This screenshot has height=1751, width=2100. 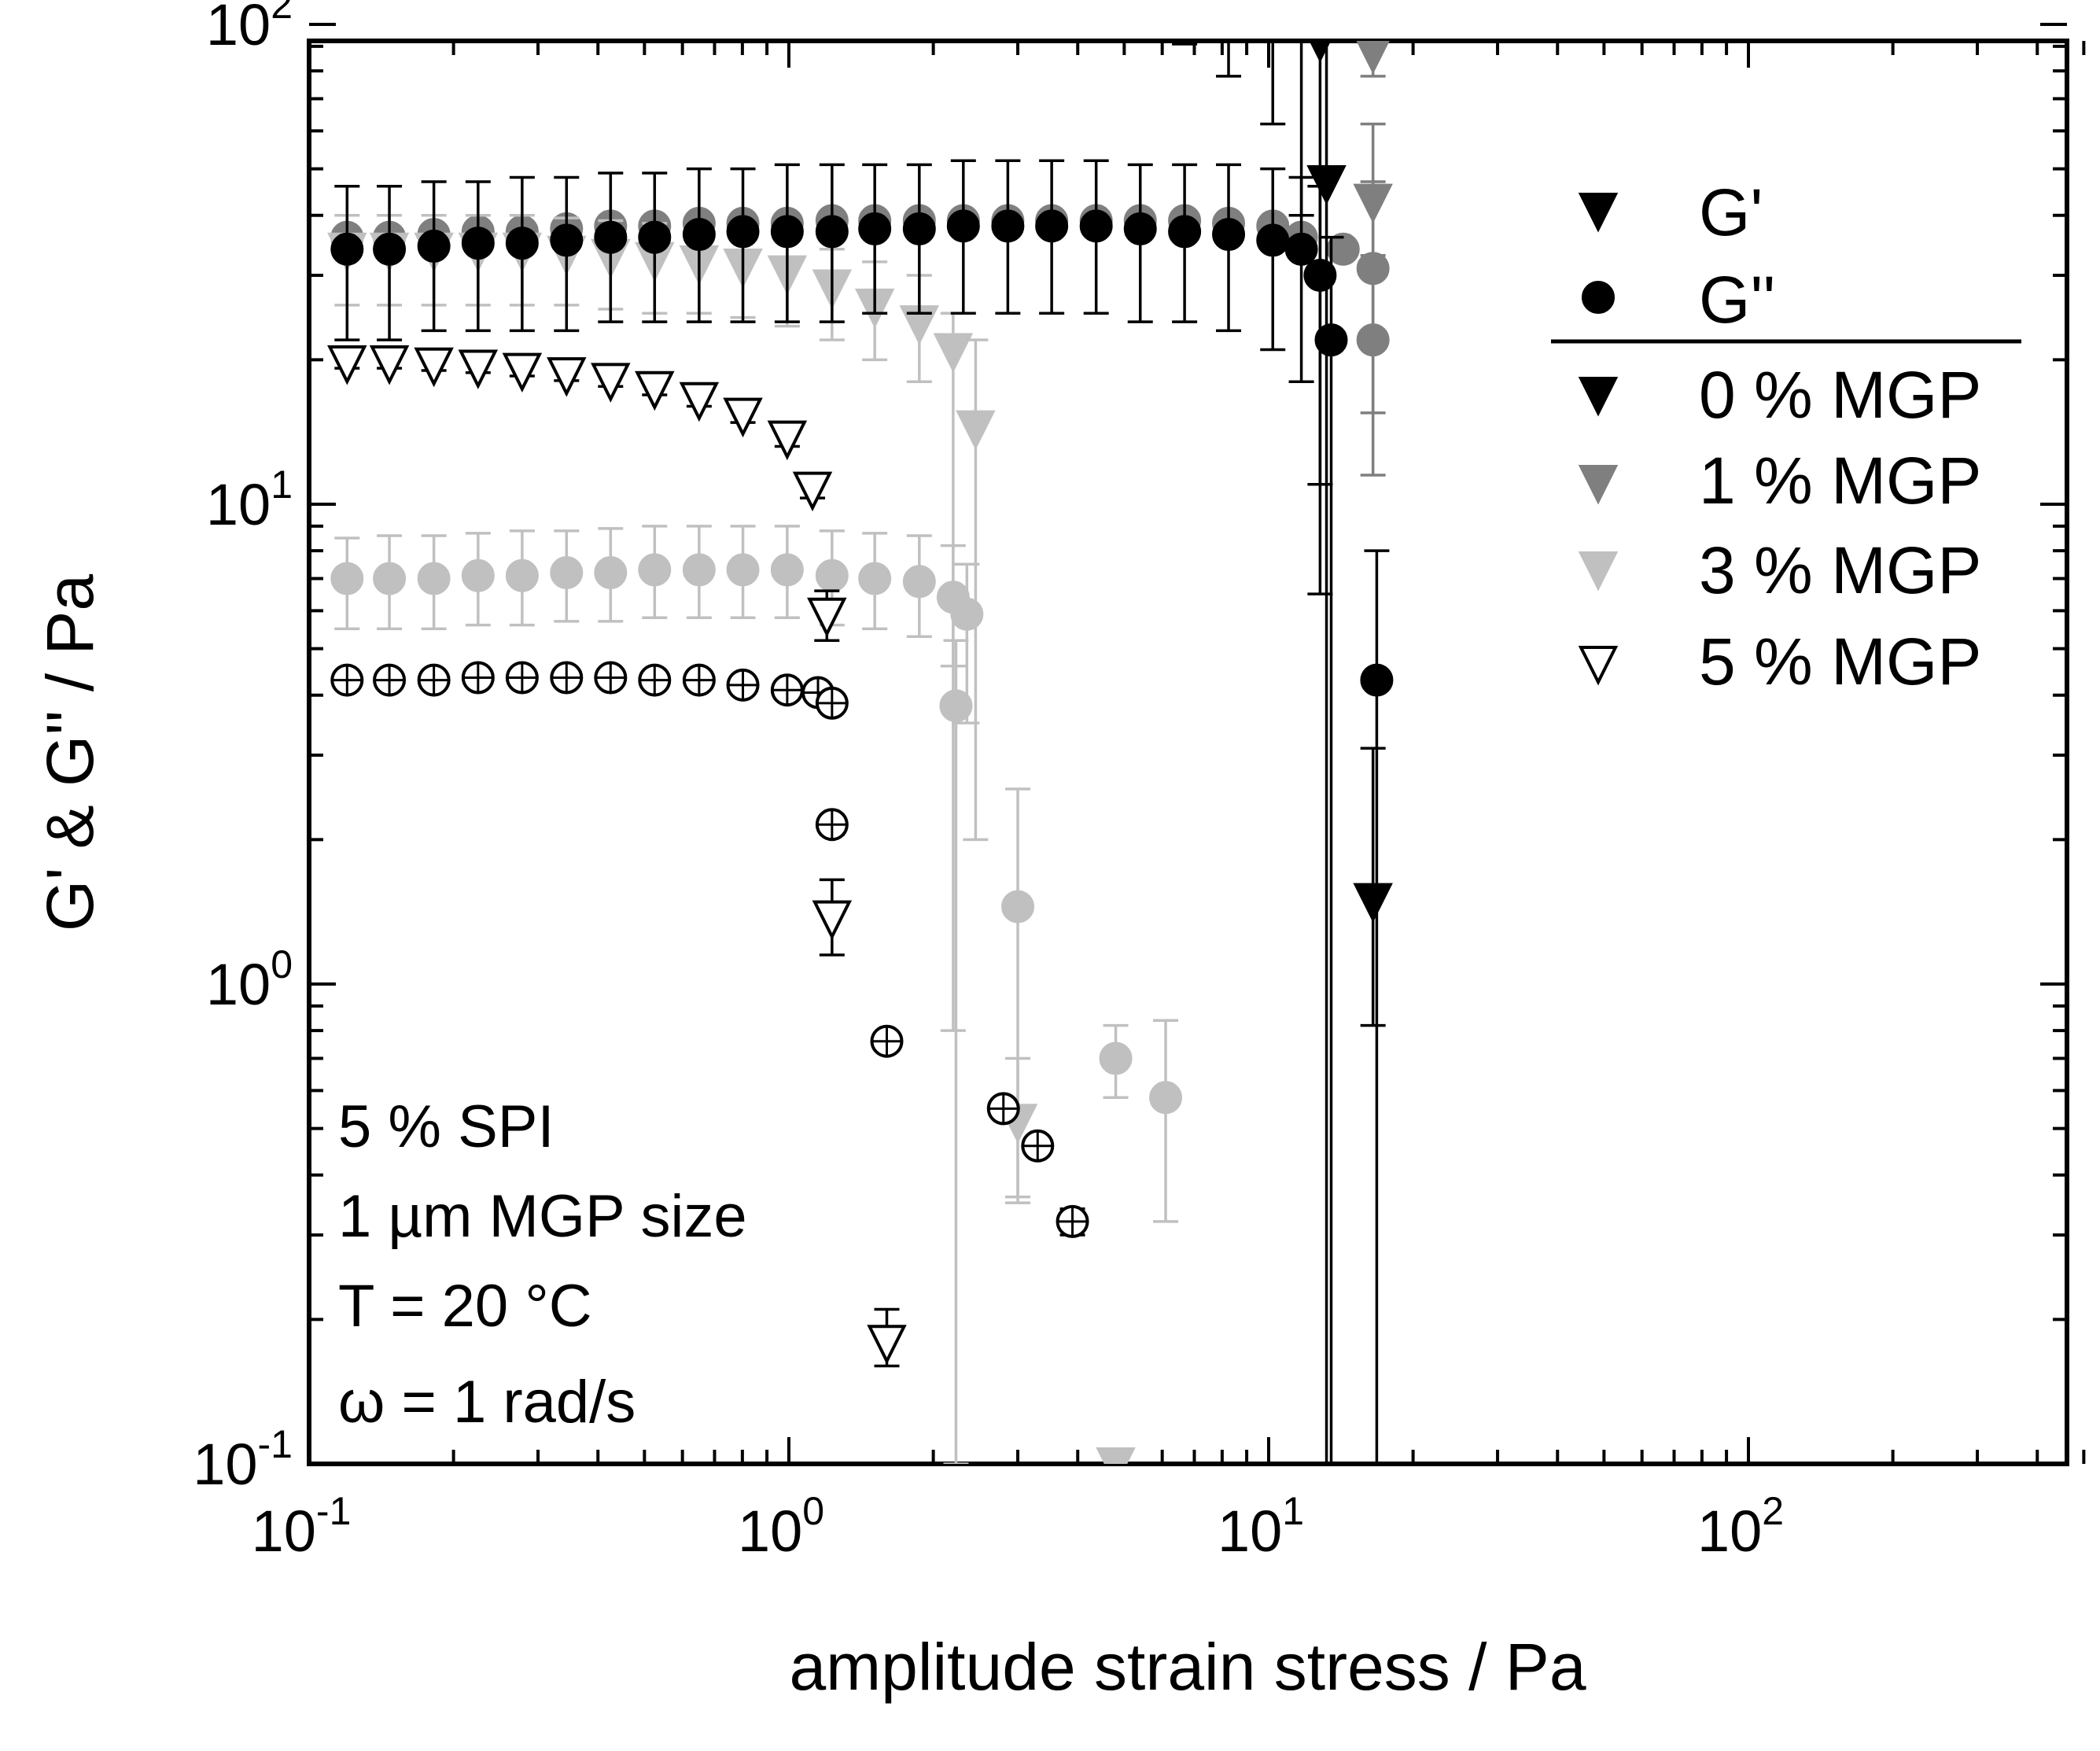 What do you see at coordinates (282, 964) in the screenshot?
I see `y-tick-label-exp: 0` at bounding box center [282, 964].